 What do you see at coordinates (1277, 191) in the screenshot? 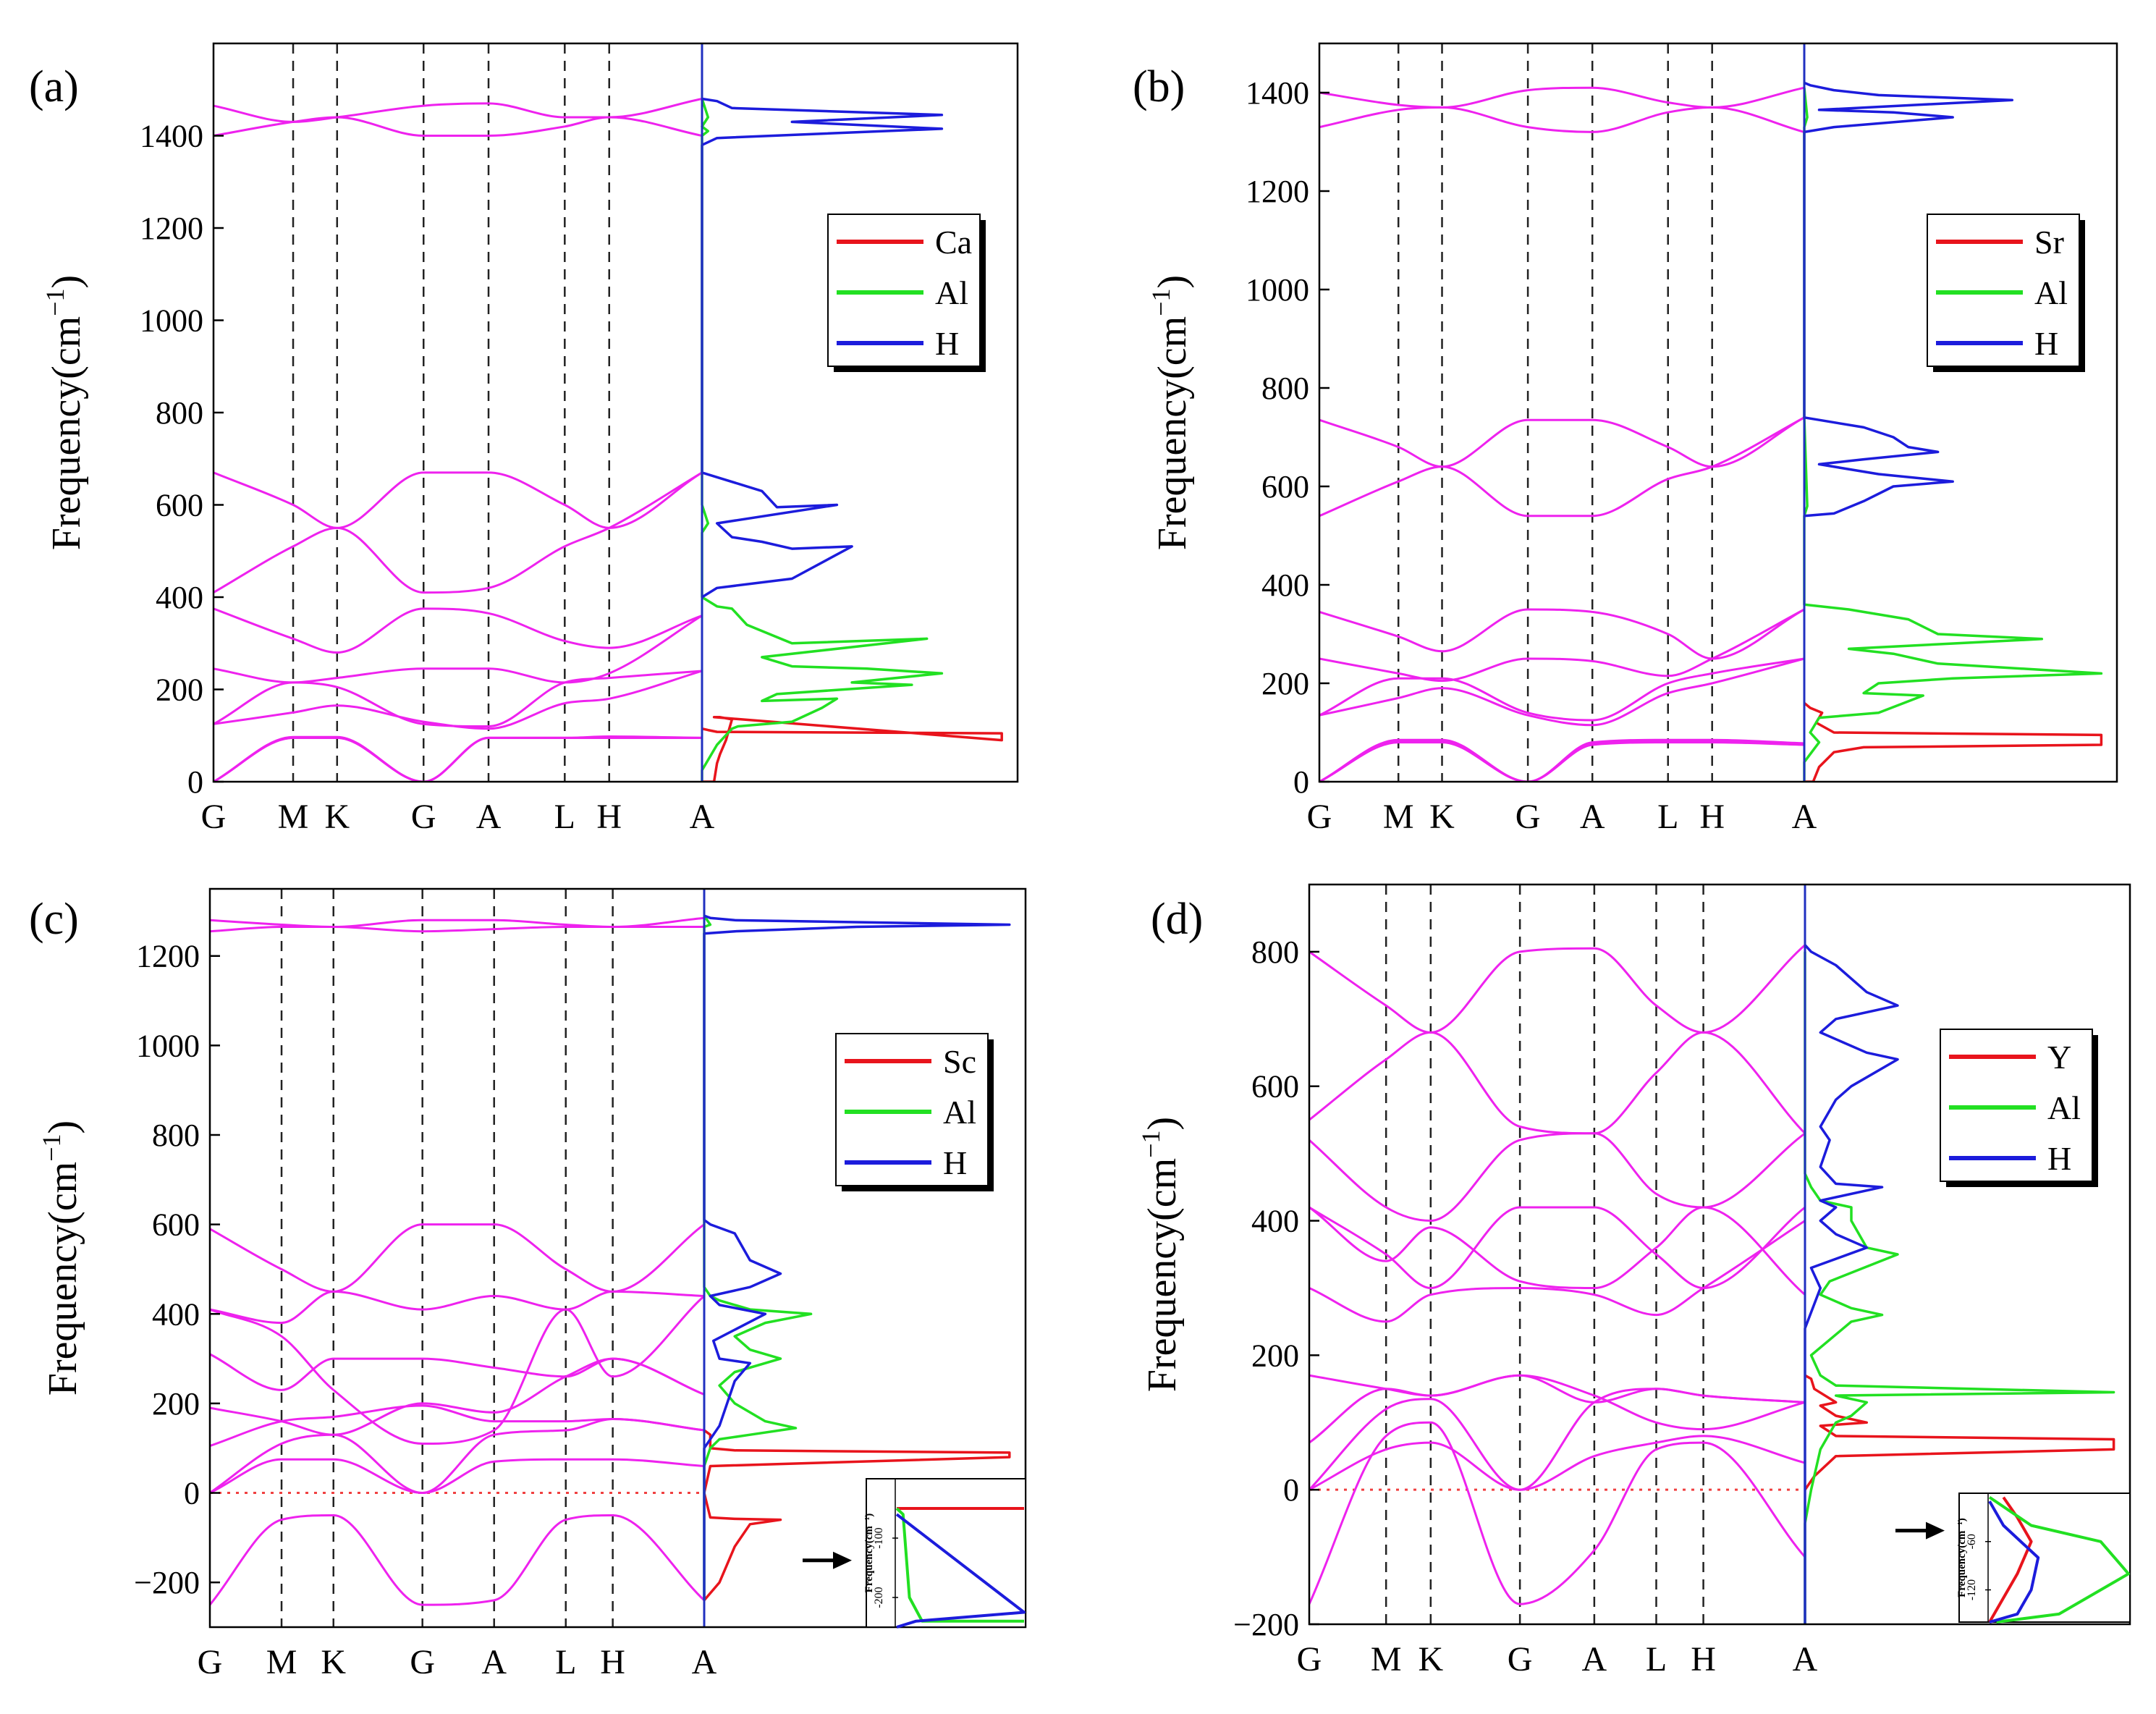
I see `y-tick-label: 1200` at bounding box center [1277, 191].